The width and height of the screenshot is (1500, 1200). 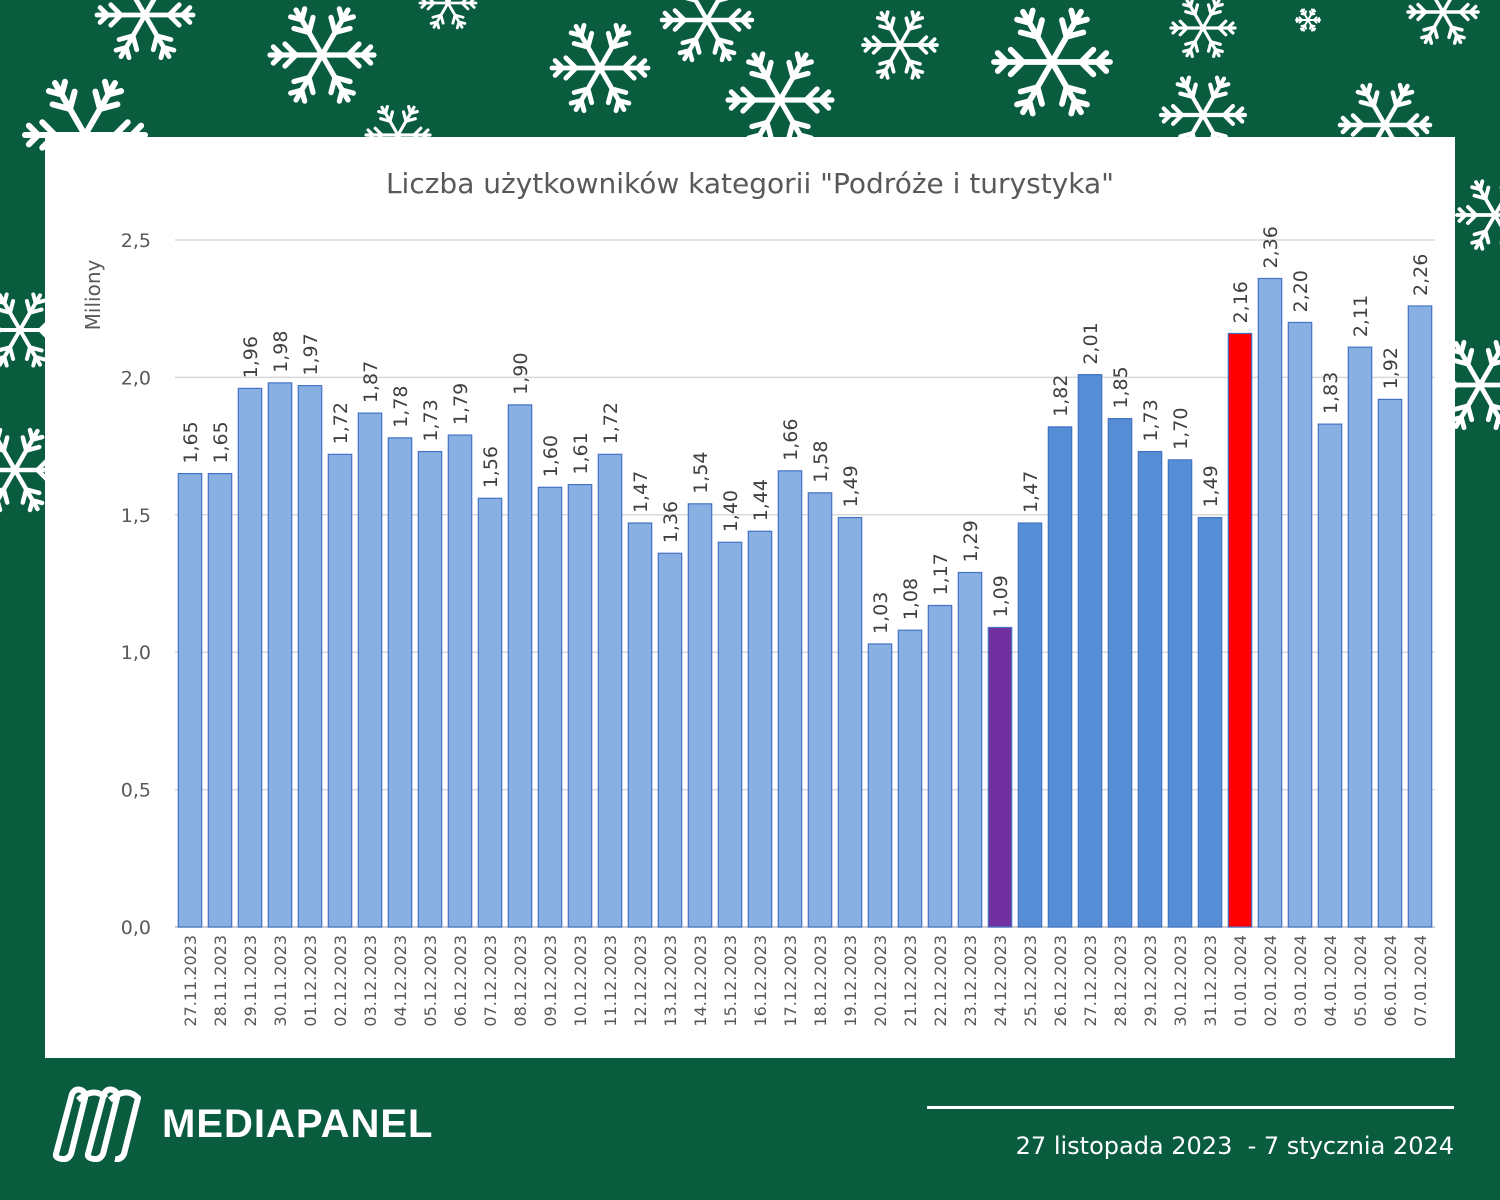 I want to click on data-label: 1,36, so click(x=671, y=522).